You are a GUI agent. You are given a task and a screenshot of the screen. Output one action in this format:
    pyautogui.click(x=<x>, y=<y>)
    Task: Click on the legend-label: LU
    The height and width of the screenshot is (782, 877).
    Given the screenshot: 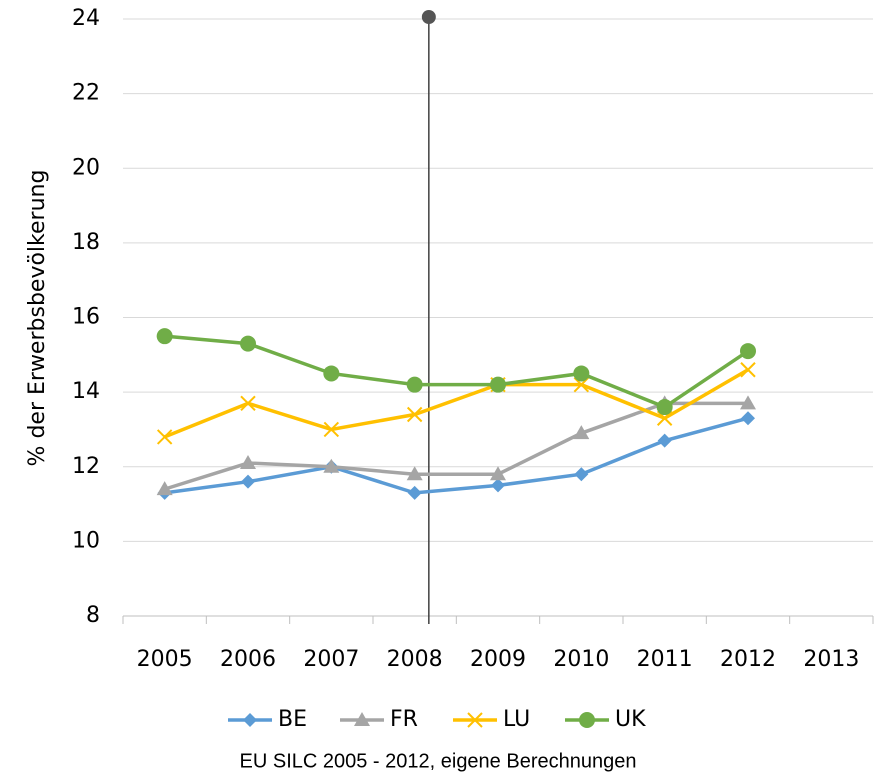 What is the action you would take?
    pyautogui.click(x=516, y=719)
    